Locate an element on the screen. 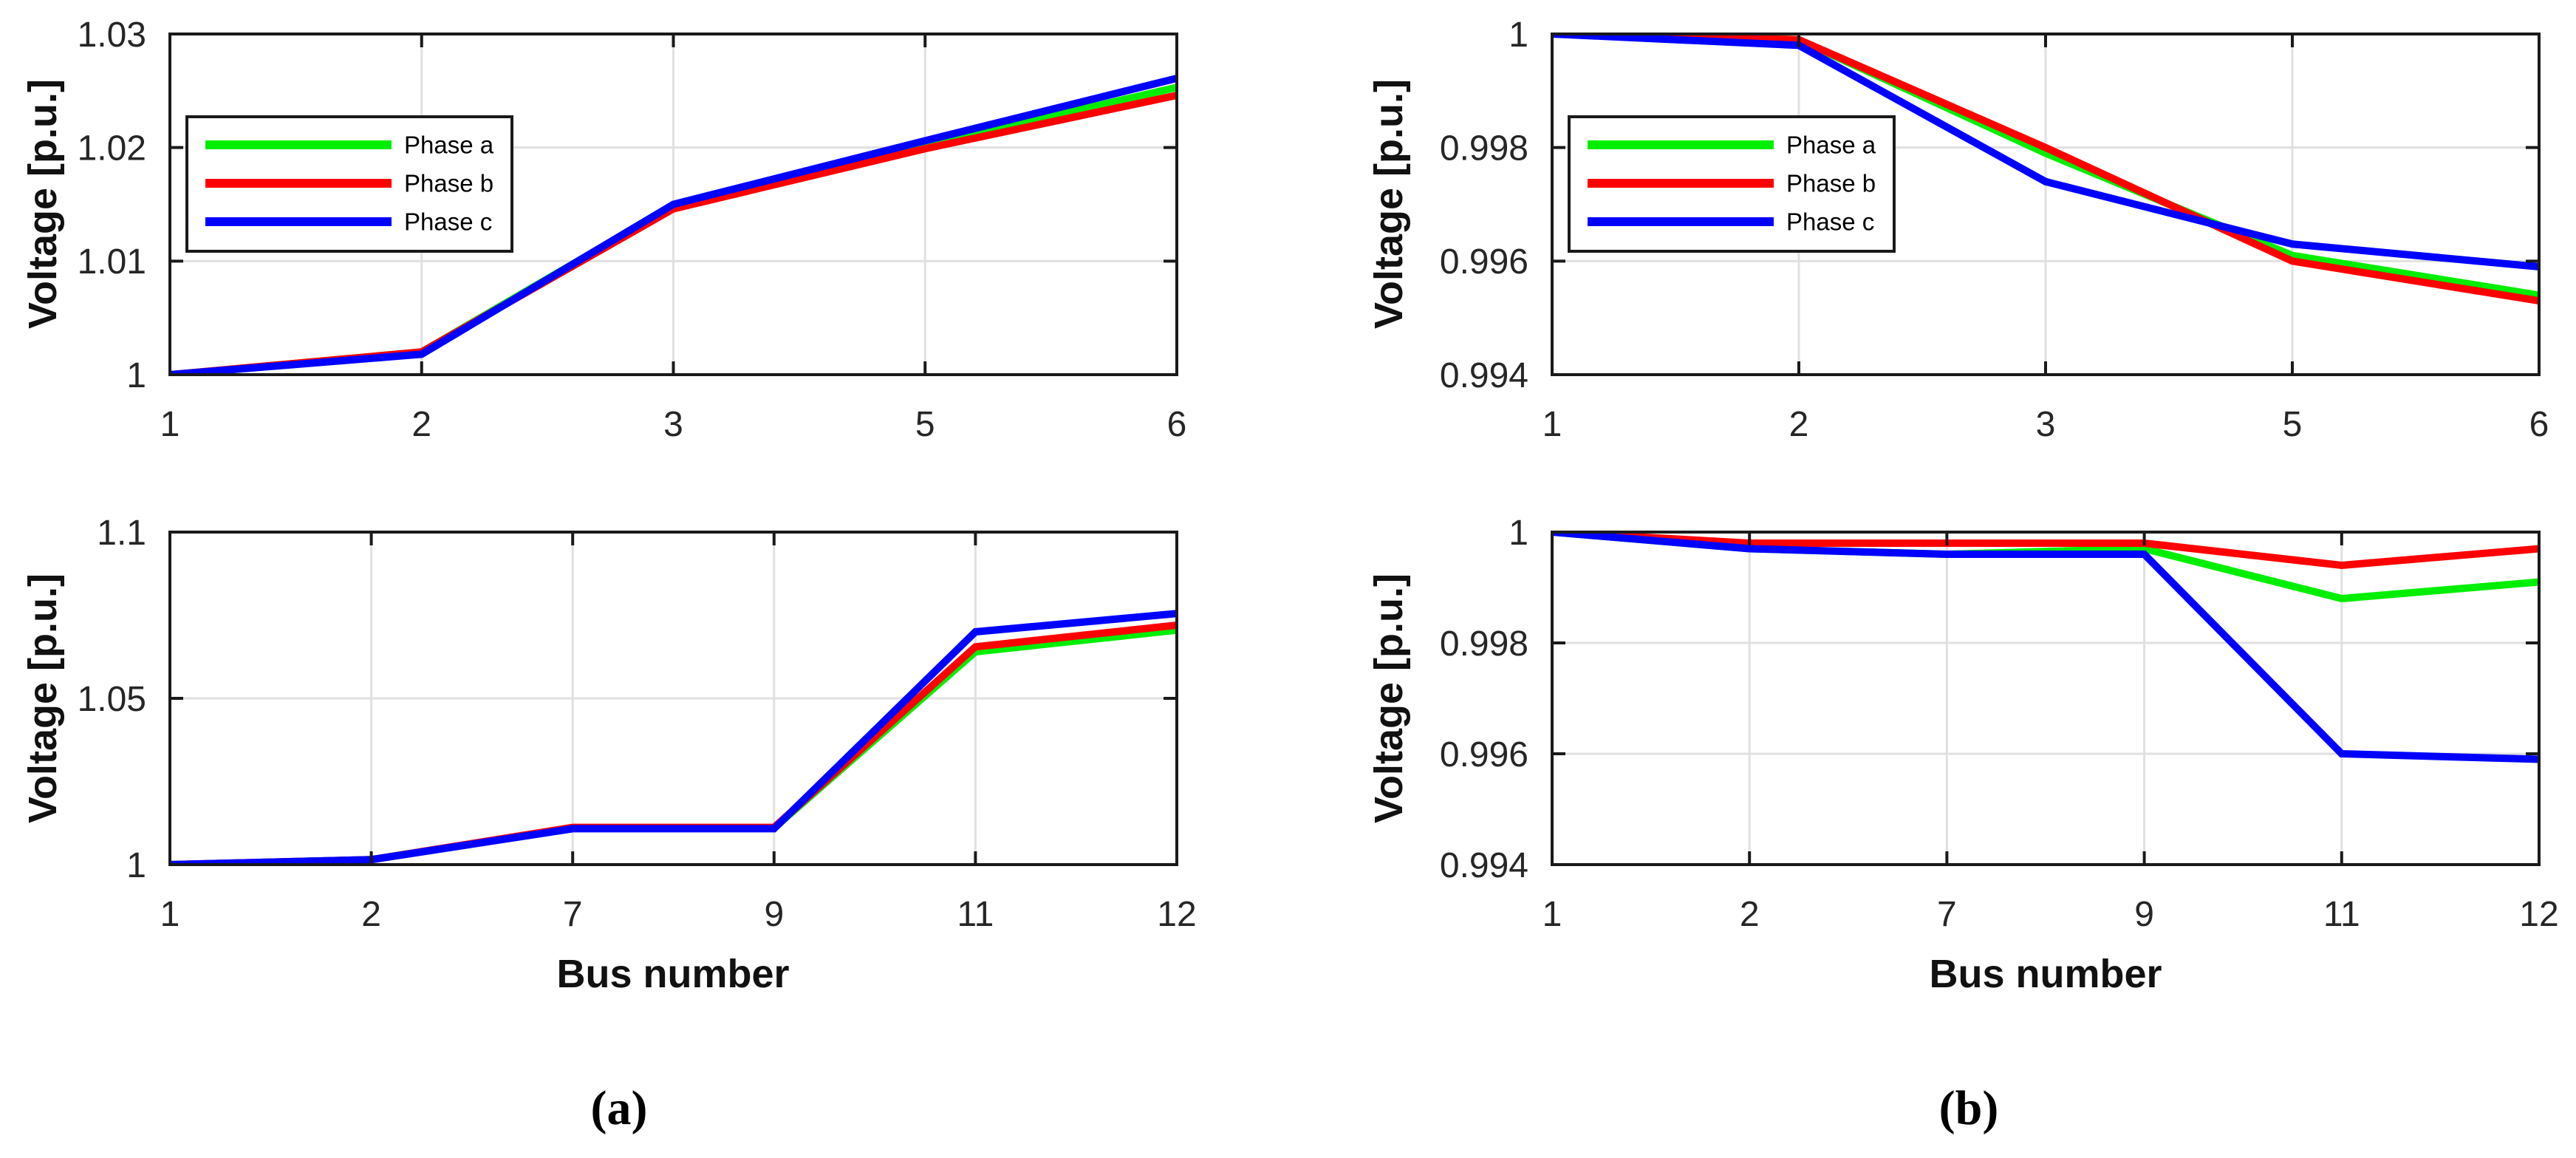 The height and width of the screenshot is (1158, 2576). y-axis-label-bottom-left: Voltage [p.u.] is located at coordinates (43, 698).